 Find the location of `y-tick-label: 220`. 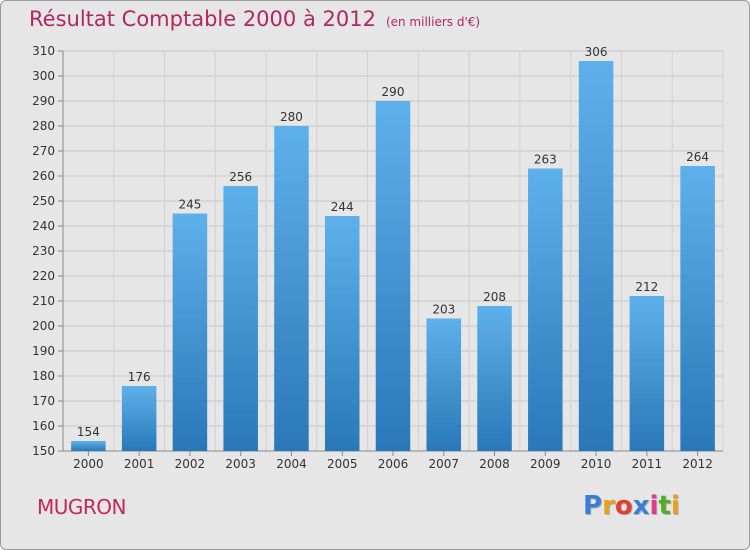

y-tick-label: 220 is located at coordinates (43, 276).